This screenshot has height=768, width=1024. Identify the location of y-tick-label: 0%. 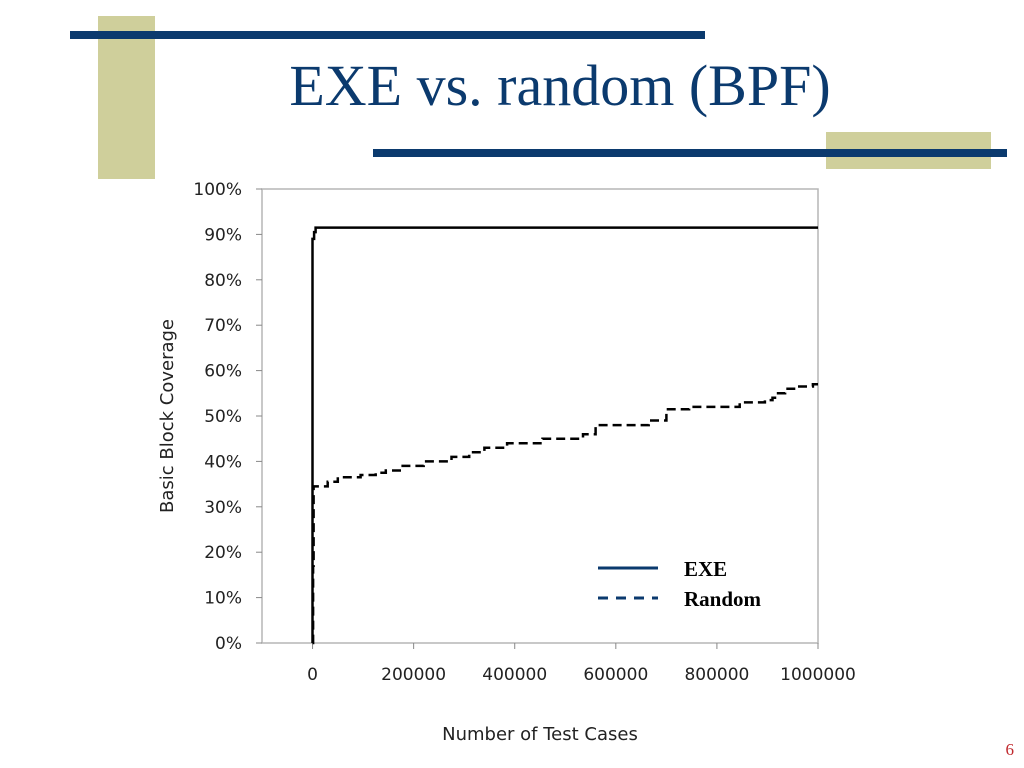
(228, 644).